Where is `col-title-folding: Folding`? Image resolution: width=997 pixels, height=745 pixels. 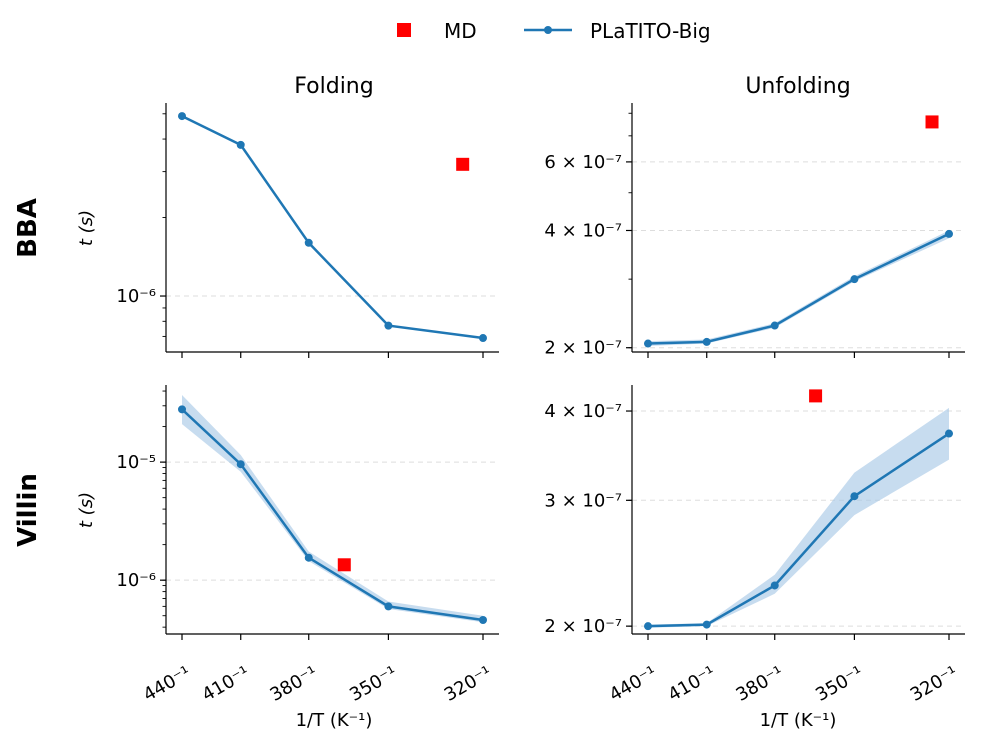
col-title-folding: Folding is located at coordinates (333, 86).